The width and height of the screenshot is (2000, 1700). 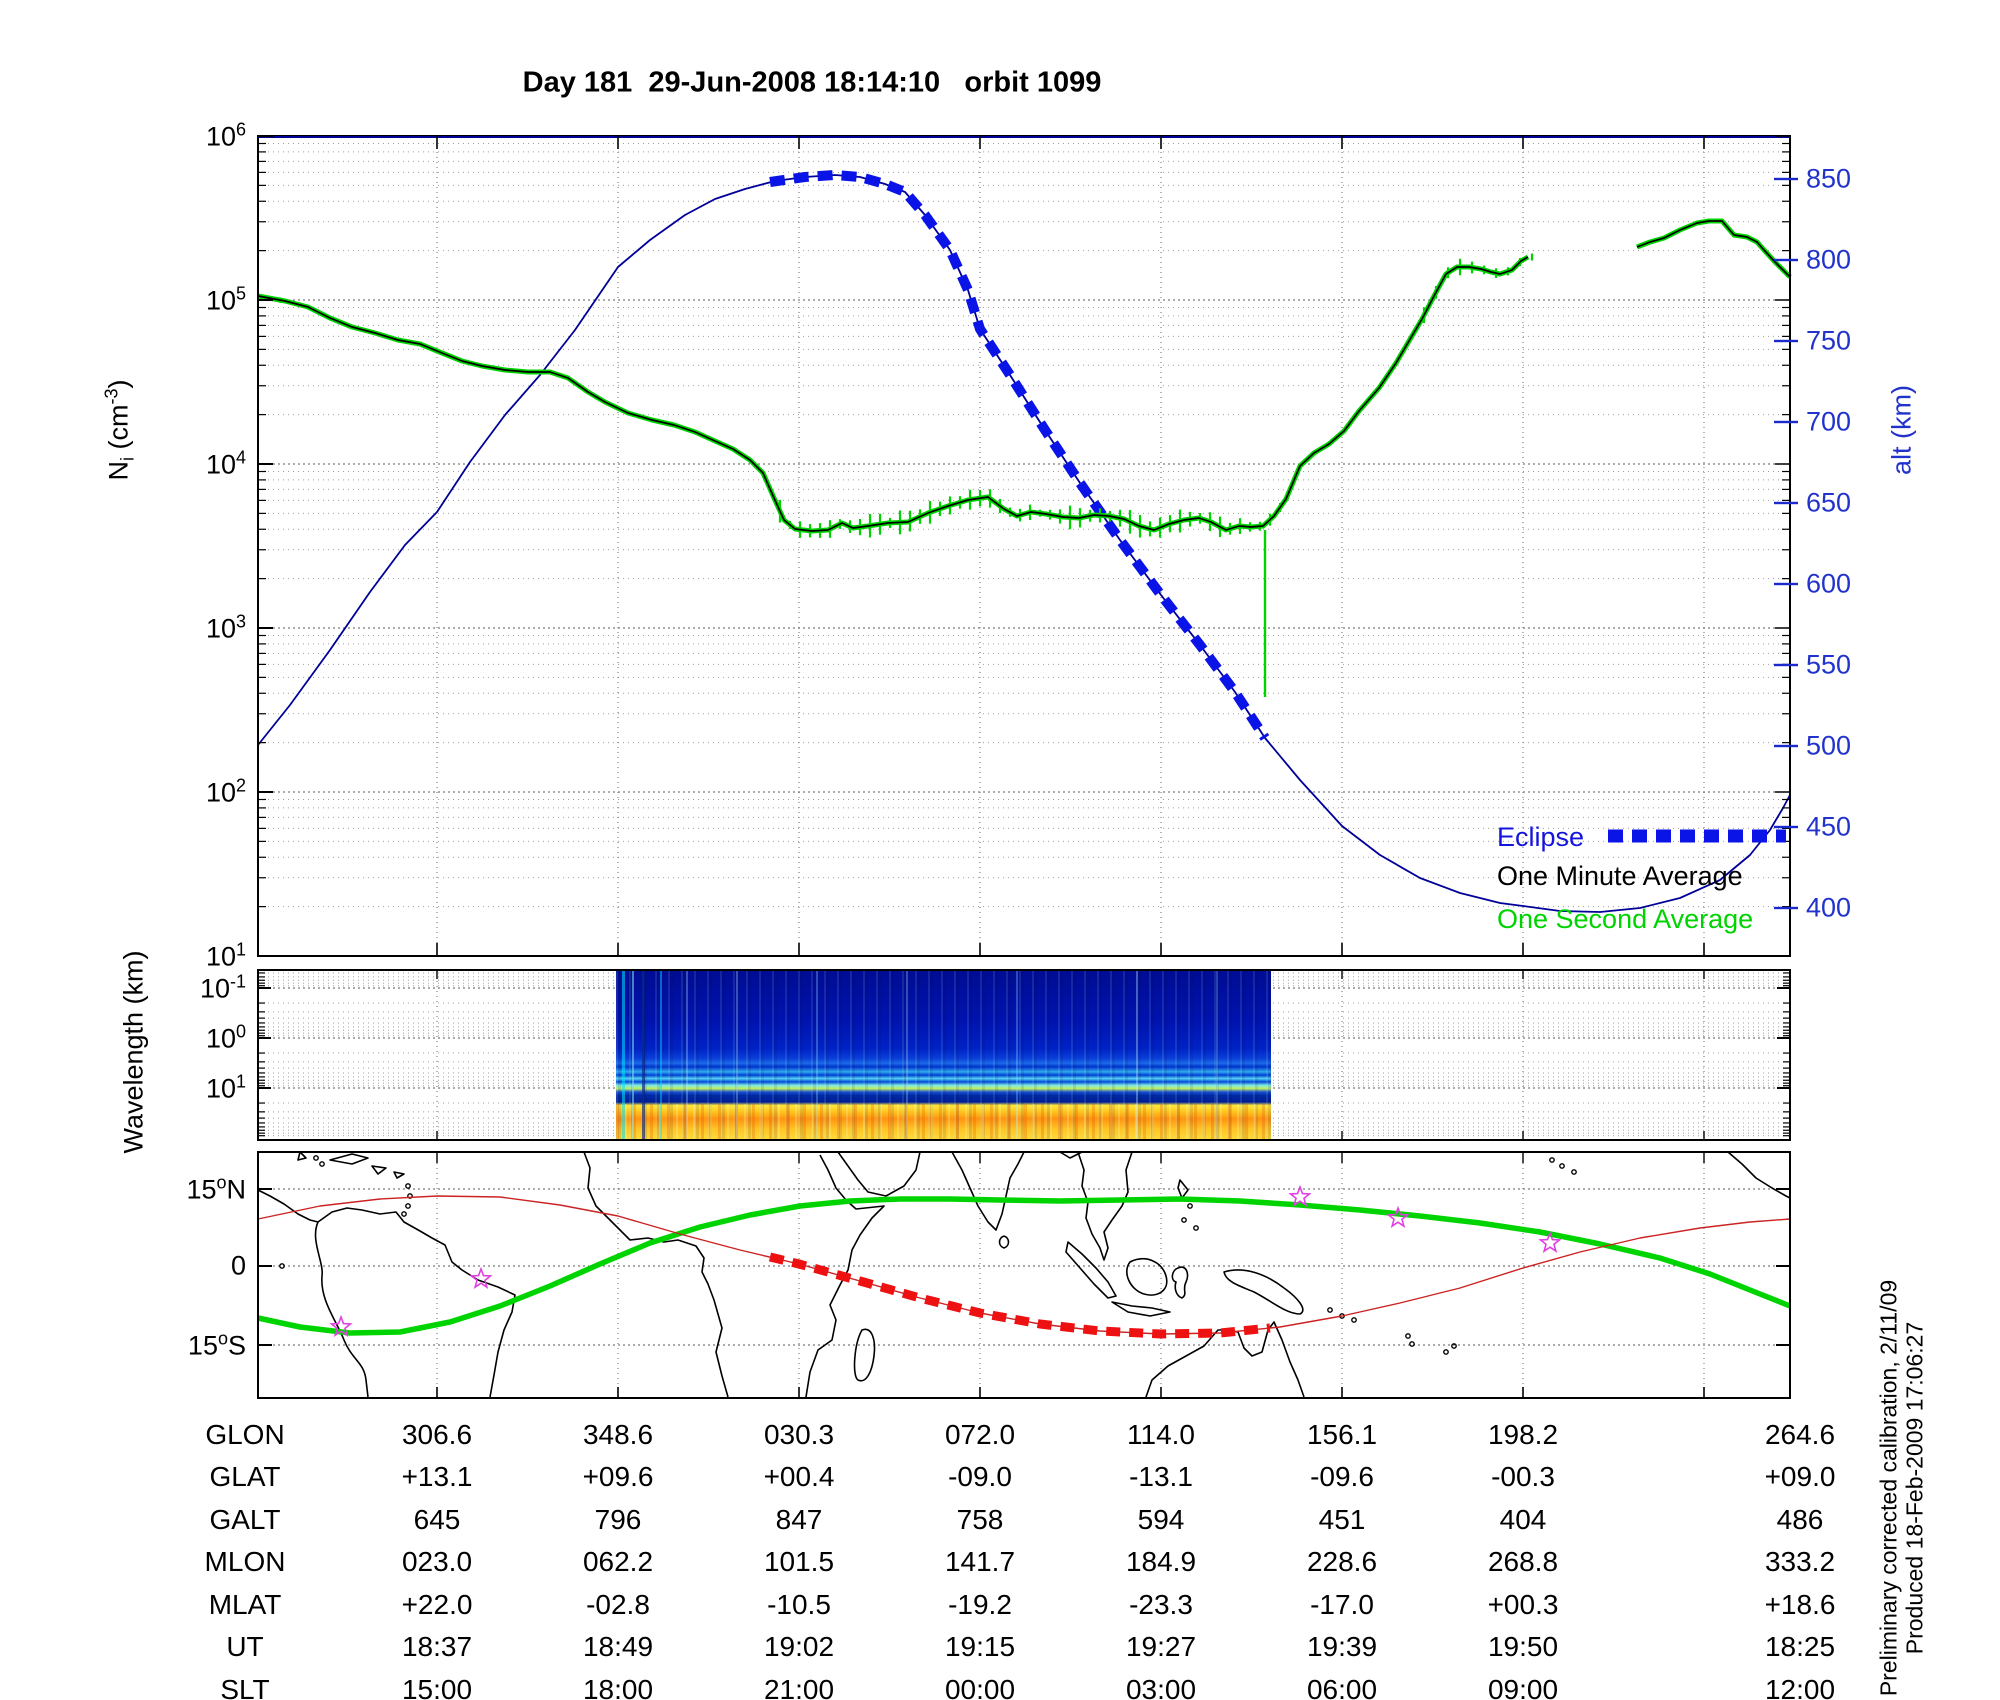 I want to click on table-cell: 072.0, so click(x=980, y=1434).